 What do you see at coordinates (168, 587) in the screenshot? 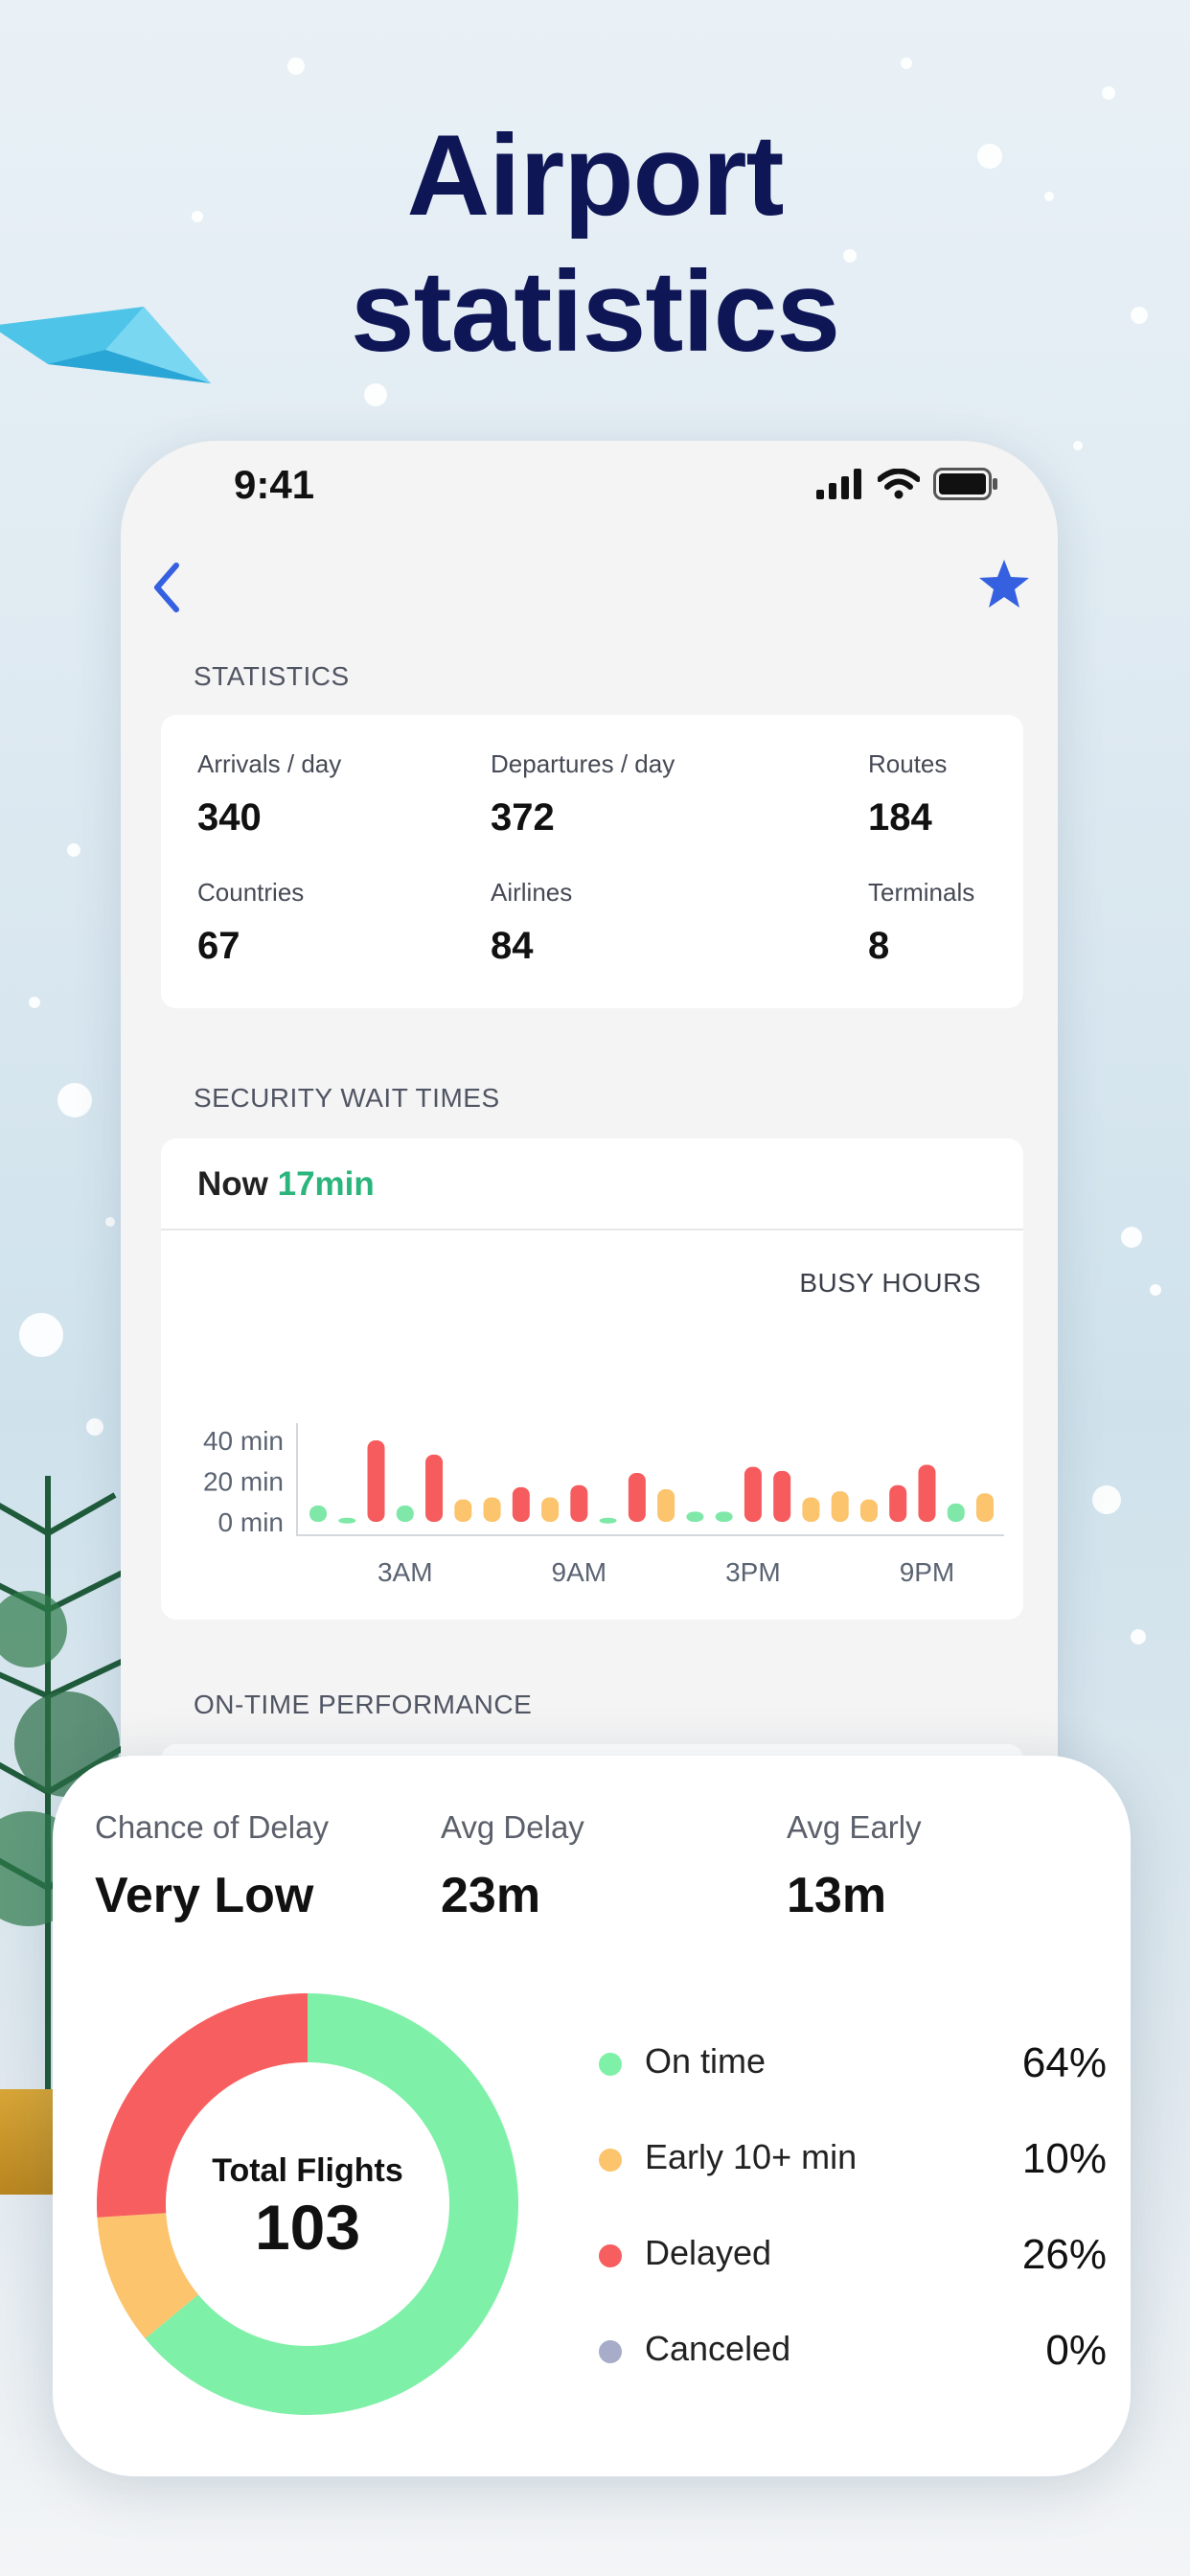
I see `chevron-left-icon` at bounding box center [168, 587].